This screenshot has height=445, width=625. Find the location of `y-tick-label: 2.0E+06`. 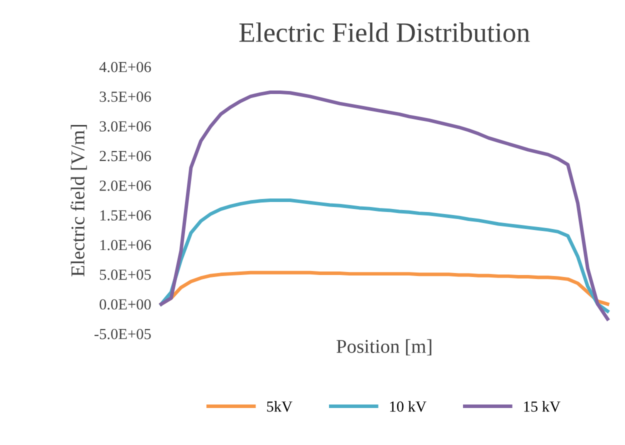

y-tick-label: 2.0E+06 is located at coordinates (125, 185).